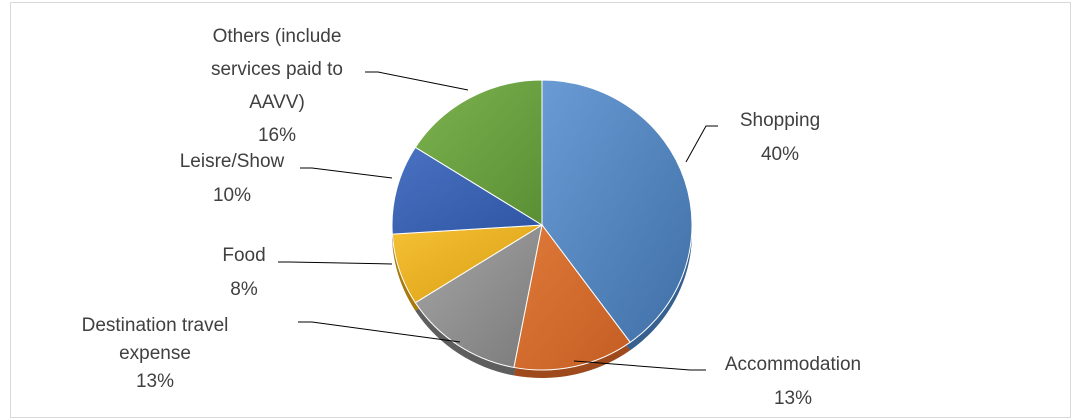 Image resolution: width=1073 pixels, height=420 pixels. What do you see at coordinates (780, 154) in the screenshot?
I see `data-label-percent: 40%` at bounding box center [780, 154].